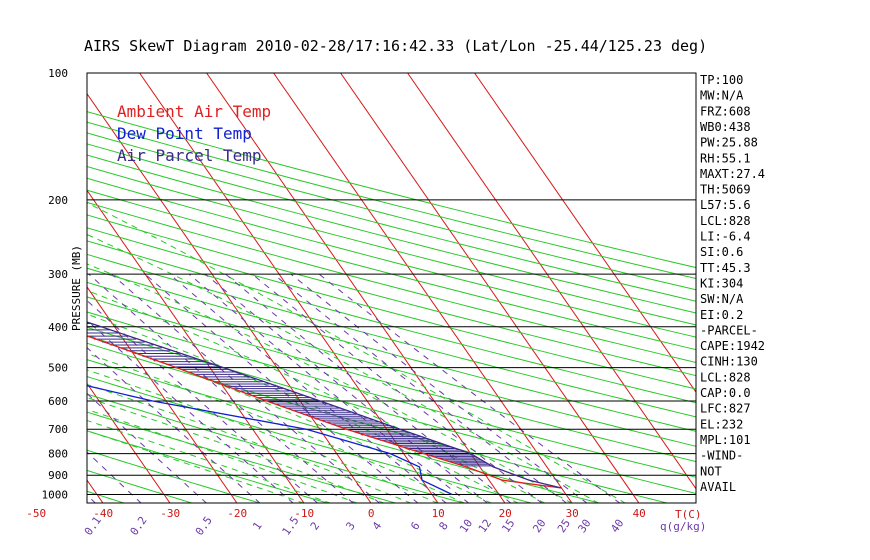  Describe the element at coordinates (139, 526) in the screenshot. I see `mixing-ratio-label: 0.2` at that location.